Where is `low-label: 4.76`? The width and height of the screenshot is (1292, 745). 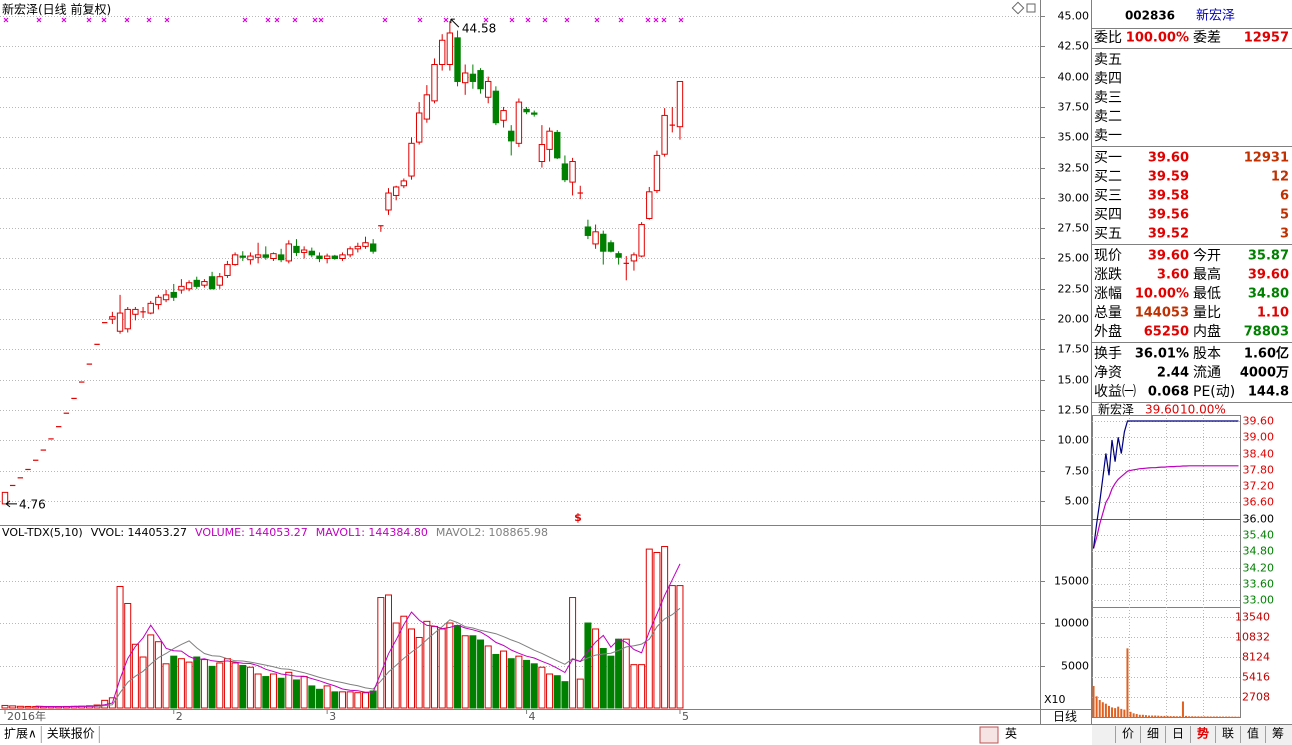 low-label: 4.76 is located at coordinates (32, 504).